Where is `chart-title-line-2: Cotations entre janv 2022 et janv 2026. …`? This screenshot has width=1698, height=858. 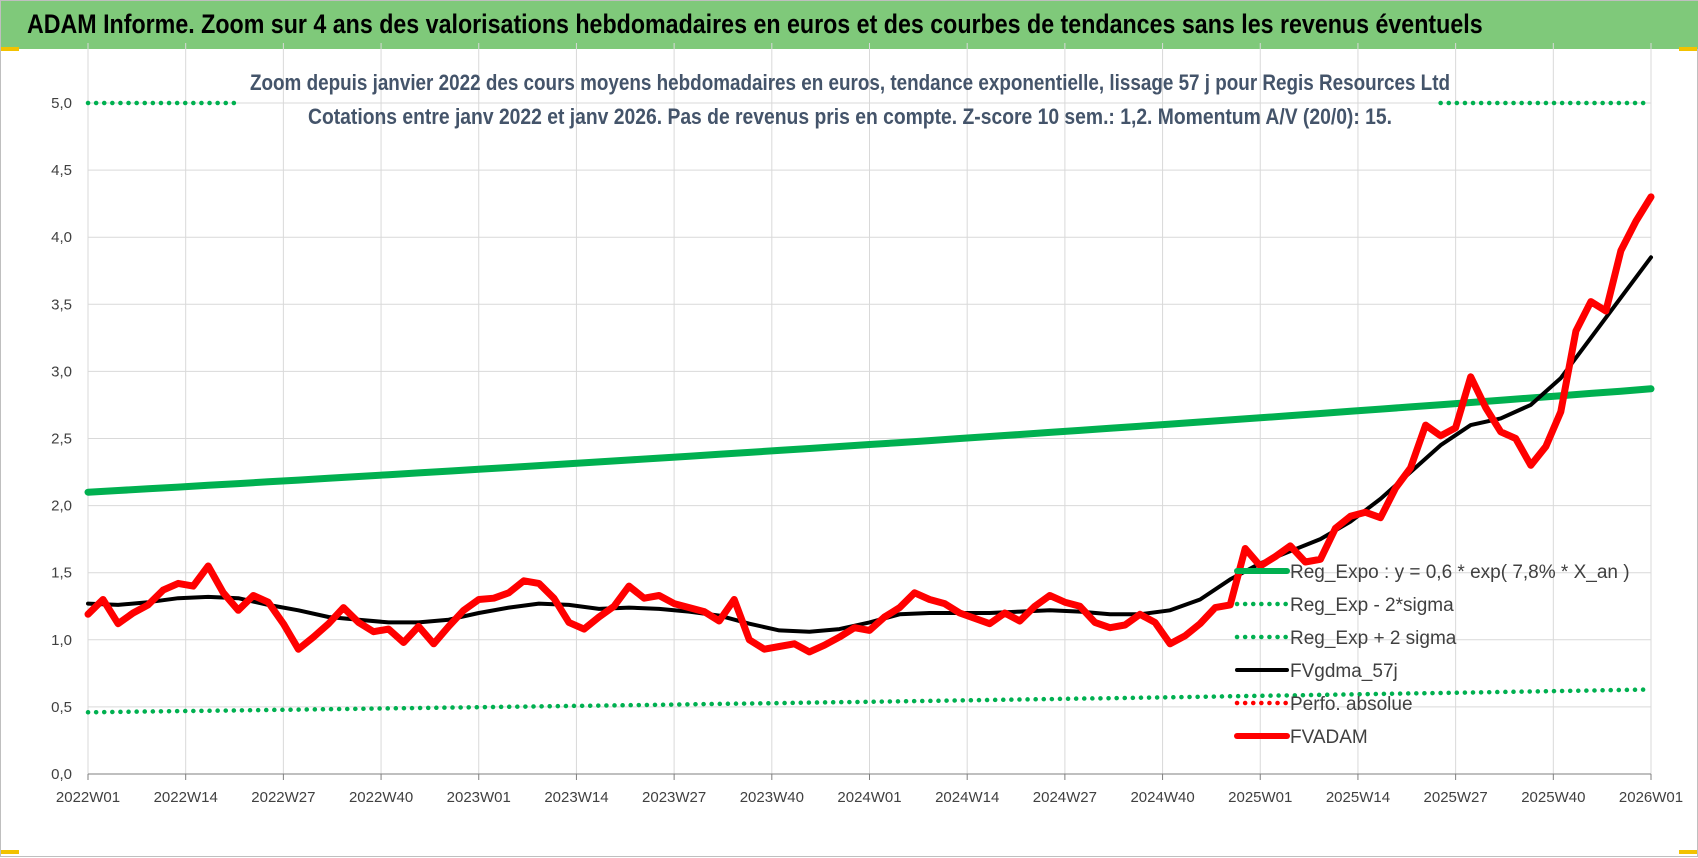
chart-title-line-2: Cotations entre janv 2022 et janv 2026. … is located at coordinates (850, 116).